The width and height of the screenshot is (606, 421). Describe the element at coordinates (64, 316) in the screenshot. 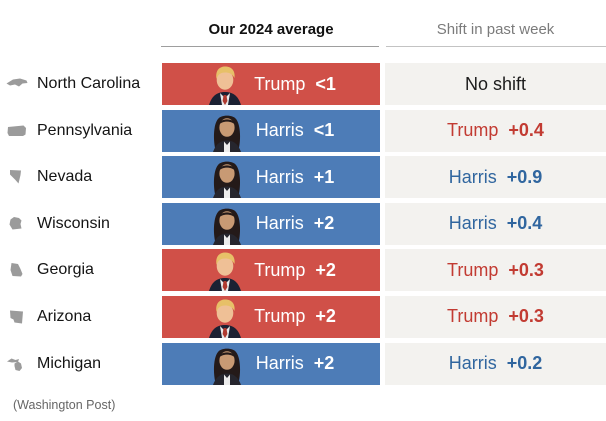

I see `state-label: Arizona` at that location.